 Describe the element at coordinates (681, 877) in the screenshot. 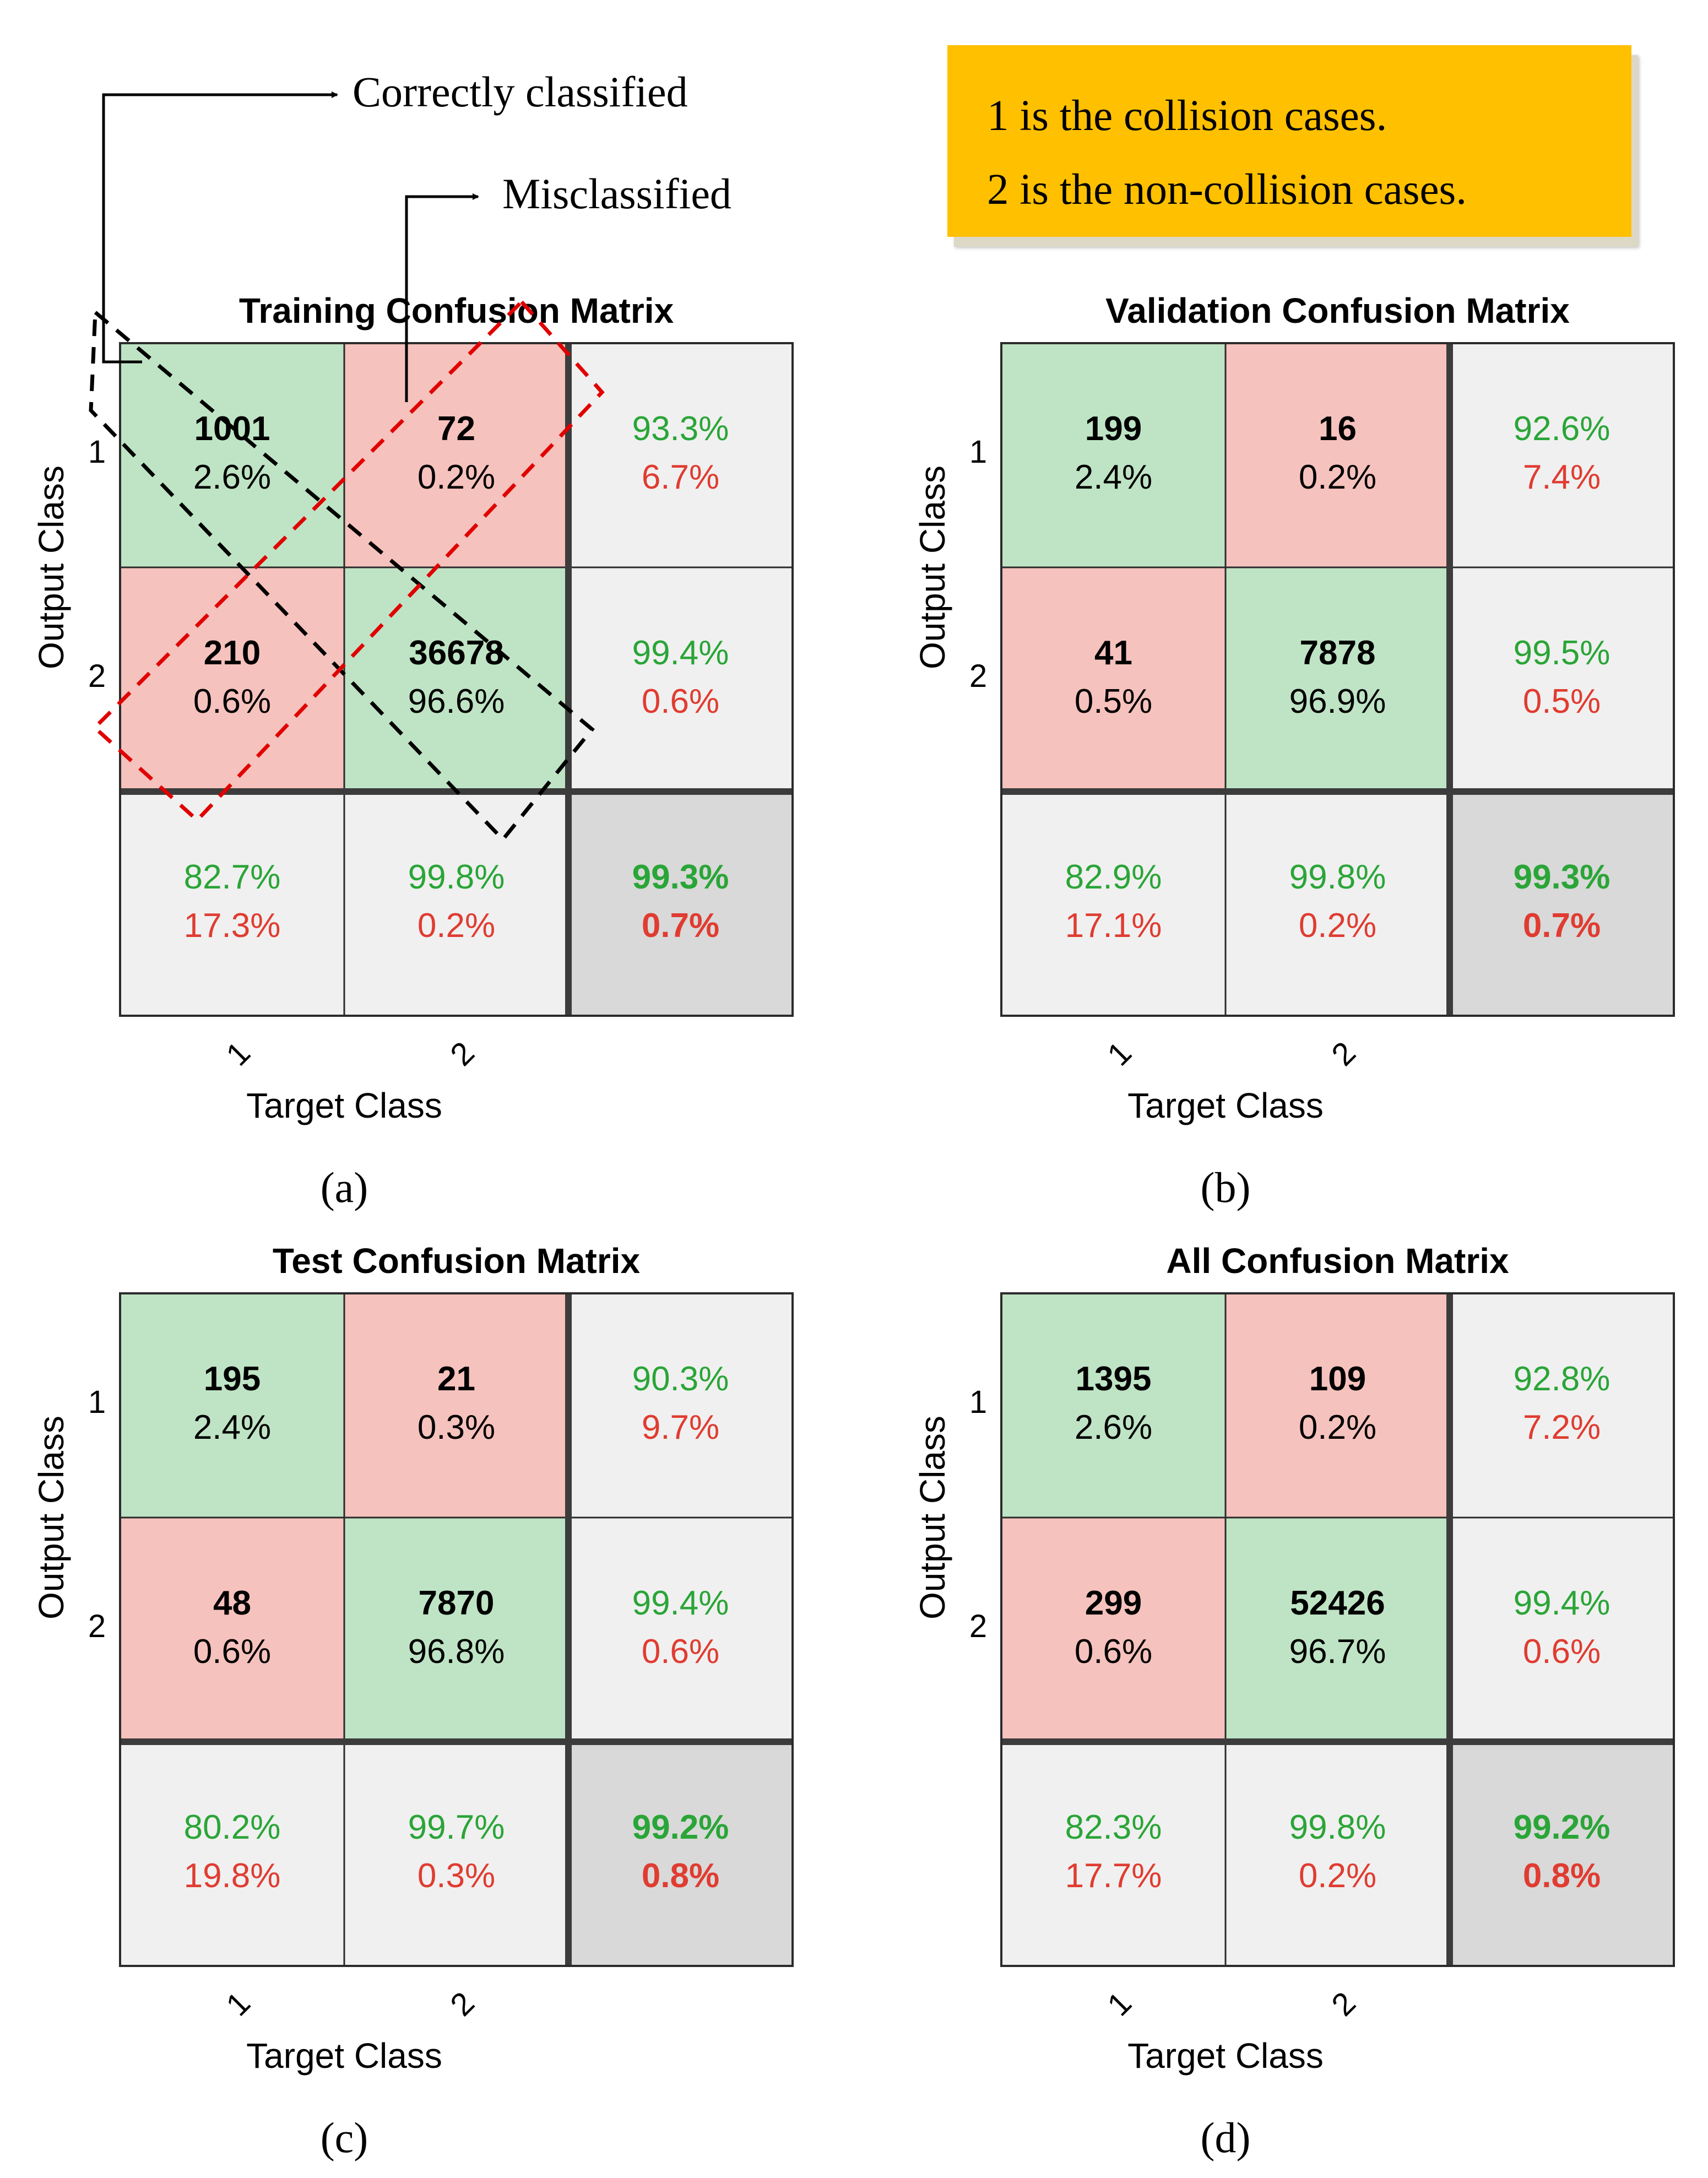

I see `overall-accuracy: 99.3%` at that location.